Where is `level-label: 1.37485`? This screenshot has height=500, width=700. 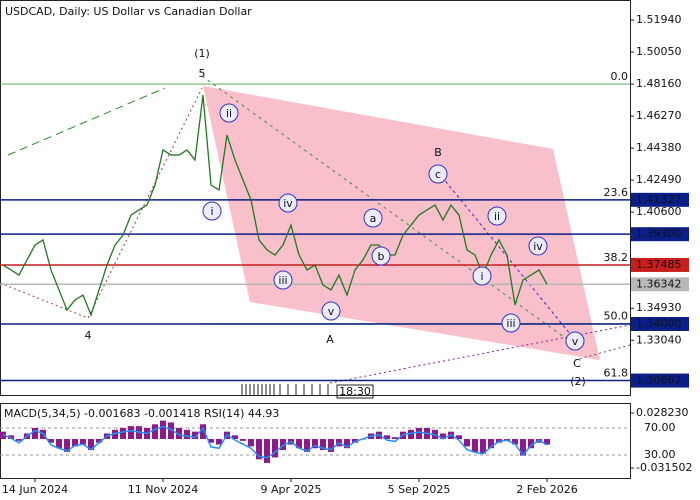
level-label: 1.37485 is located at coordinates (659, 264).